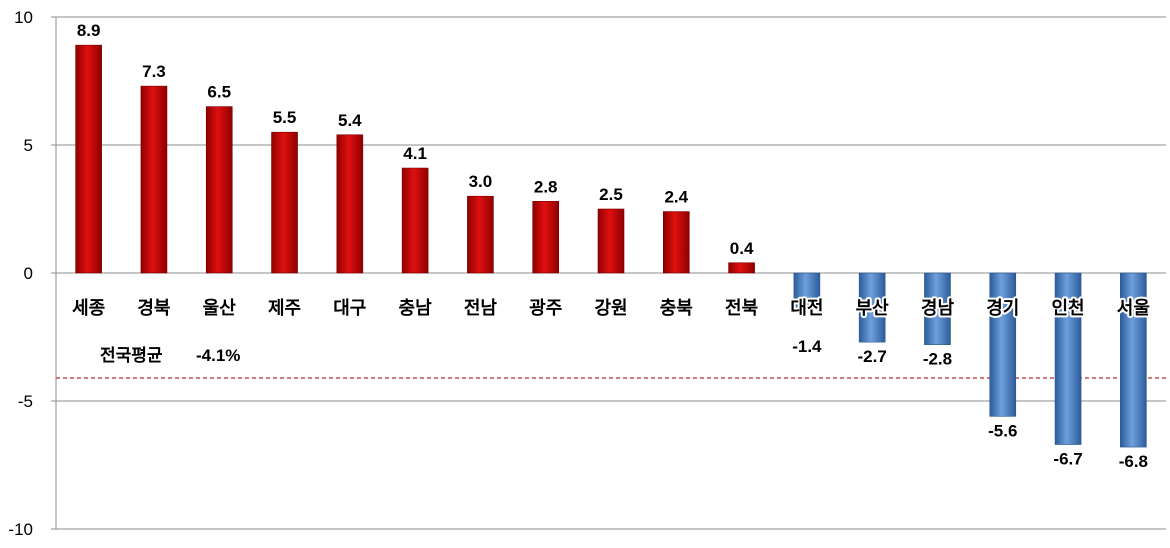 The image size is (1170, 548). I want to click on category-label: 충남, so click(416, 308).